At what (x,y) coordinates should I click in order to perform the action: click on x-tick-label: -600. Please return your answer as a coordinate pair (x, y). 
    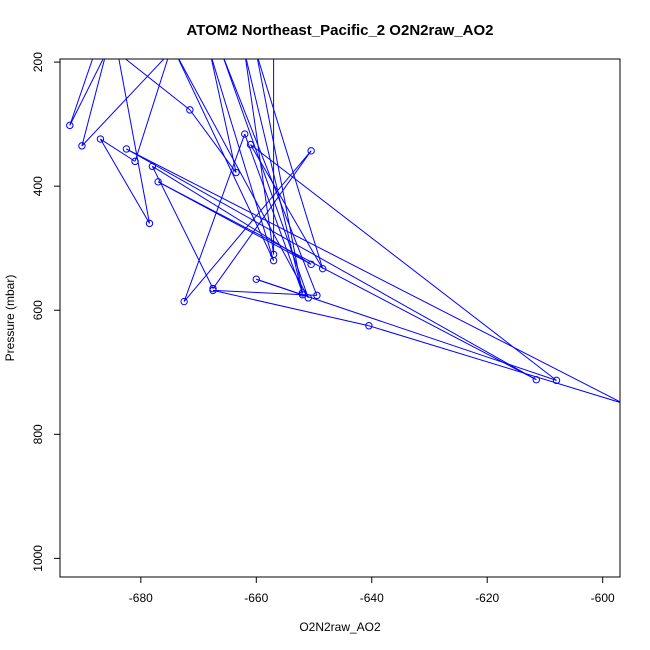
    Looking at the image, I should click on (603, 598).